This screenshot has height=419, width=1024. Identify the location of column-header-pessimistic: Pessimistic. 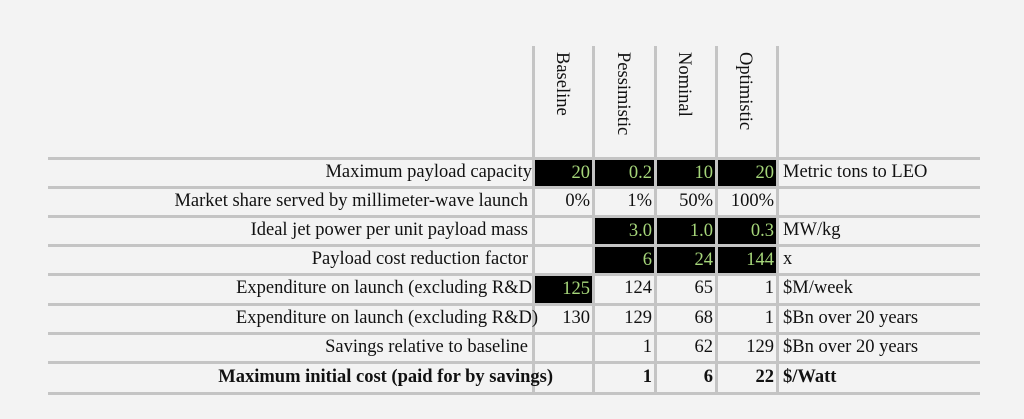
(623, 94).